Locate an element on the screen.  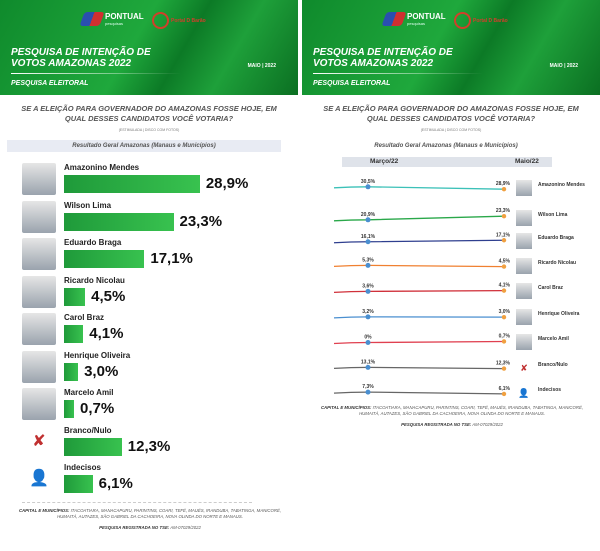
vote-percent: 23,3% is located at coordinates (201, 221).